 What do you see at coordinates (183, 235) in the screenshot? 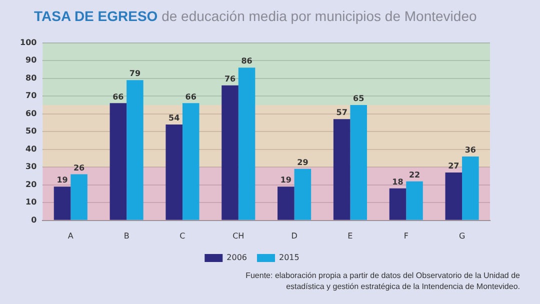
I see `x-tick-label: C` at bounding box center [183, 235].